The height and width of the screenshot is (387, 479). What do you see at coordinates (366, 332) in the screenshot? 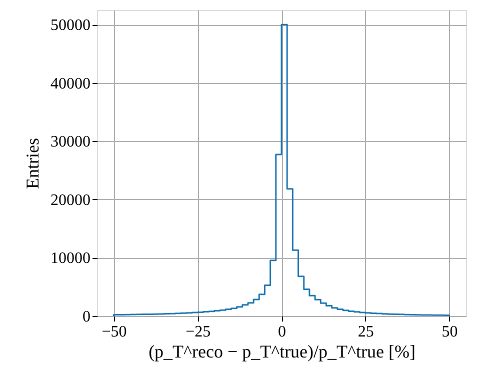
I see `x-tick-label: 25` at bounding box center [366, 332].